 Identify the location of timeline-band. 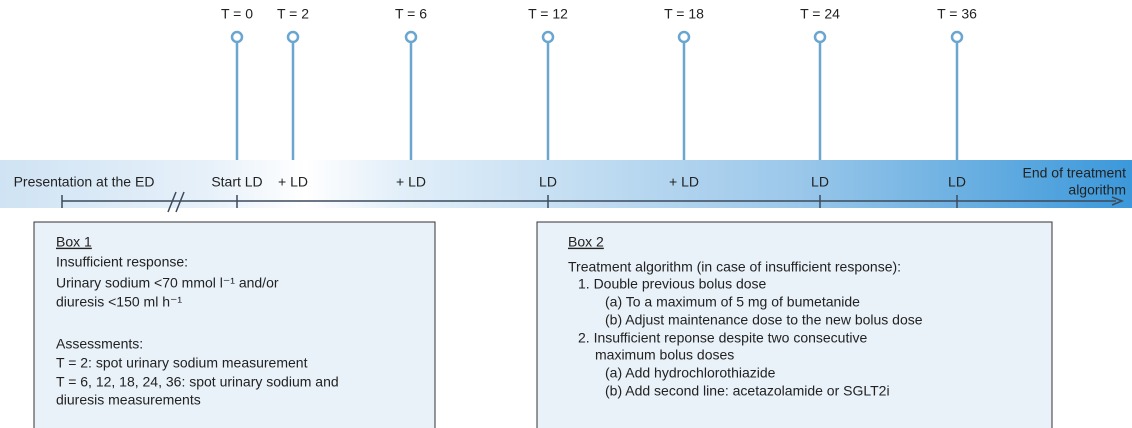
(566, 184).